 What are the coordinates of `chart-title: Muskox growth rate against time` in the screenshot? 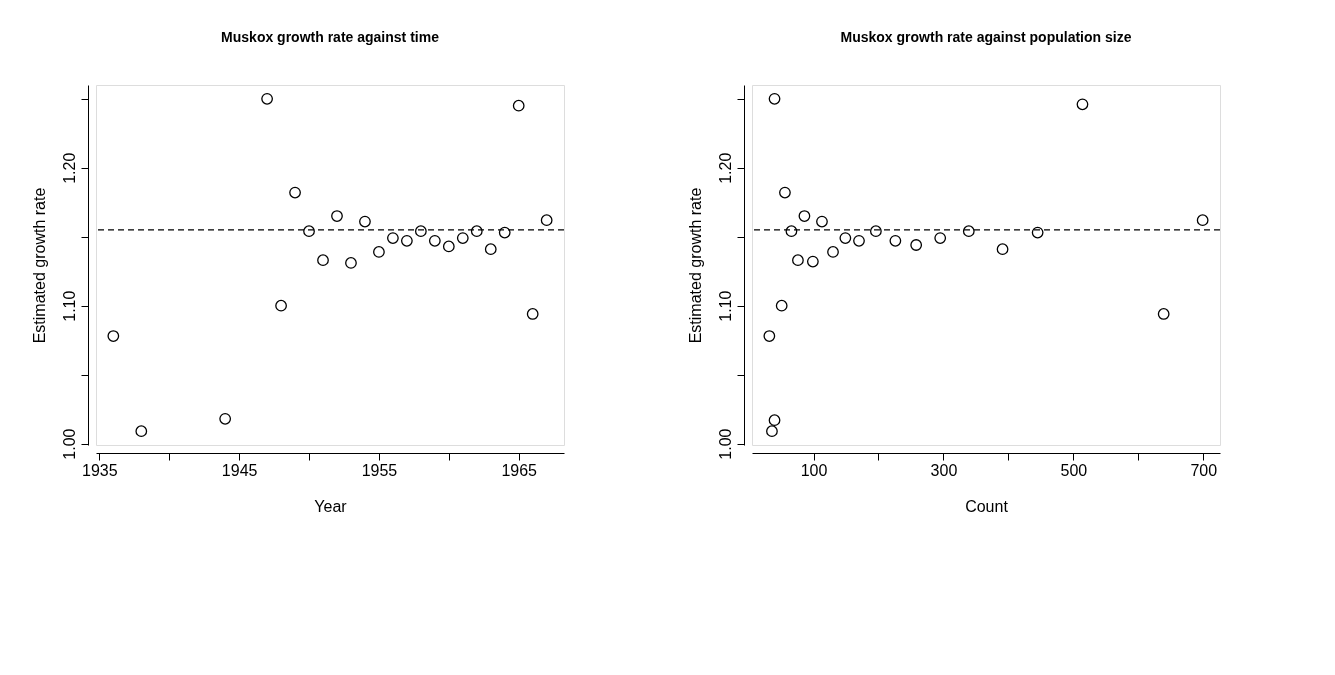 It's located at (330, 37).